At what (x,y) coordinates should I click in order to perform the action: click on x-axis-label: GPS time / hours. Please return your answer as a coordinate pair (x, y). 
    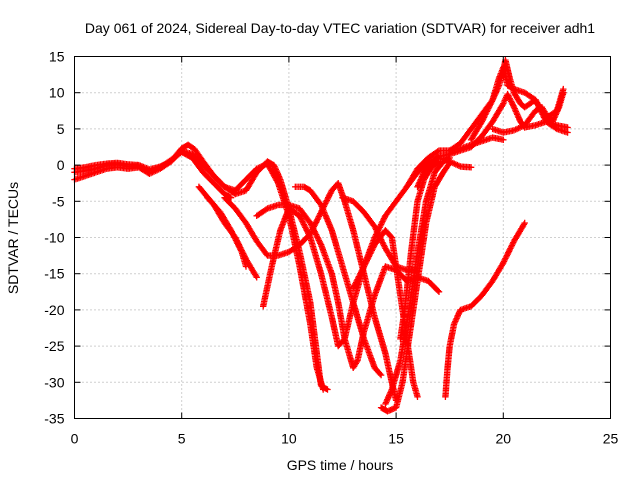
    Looking at the image, I should click on (340, 465).